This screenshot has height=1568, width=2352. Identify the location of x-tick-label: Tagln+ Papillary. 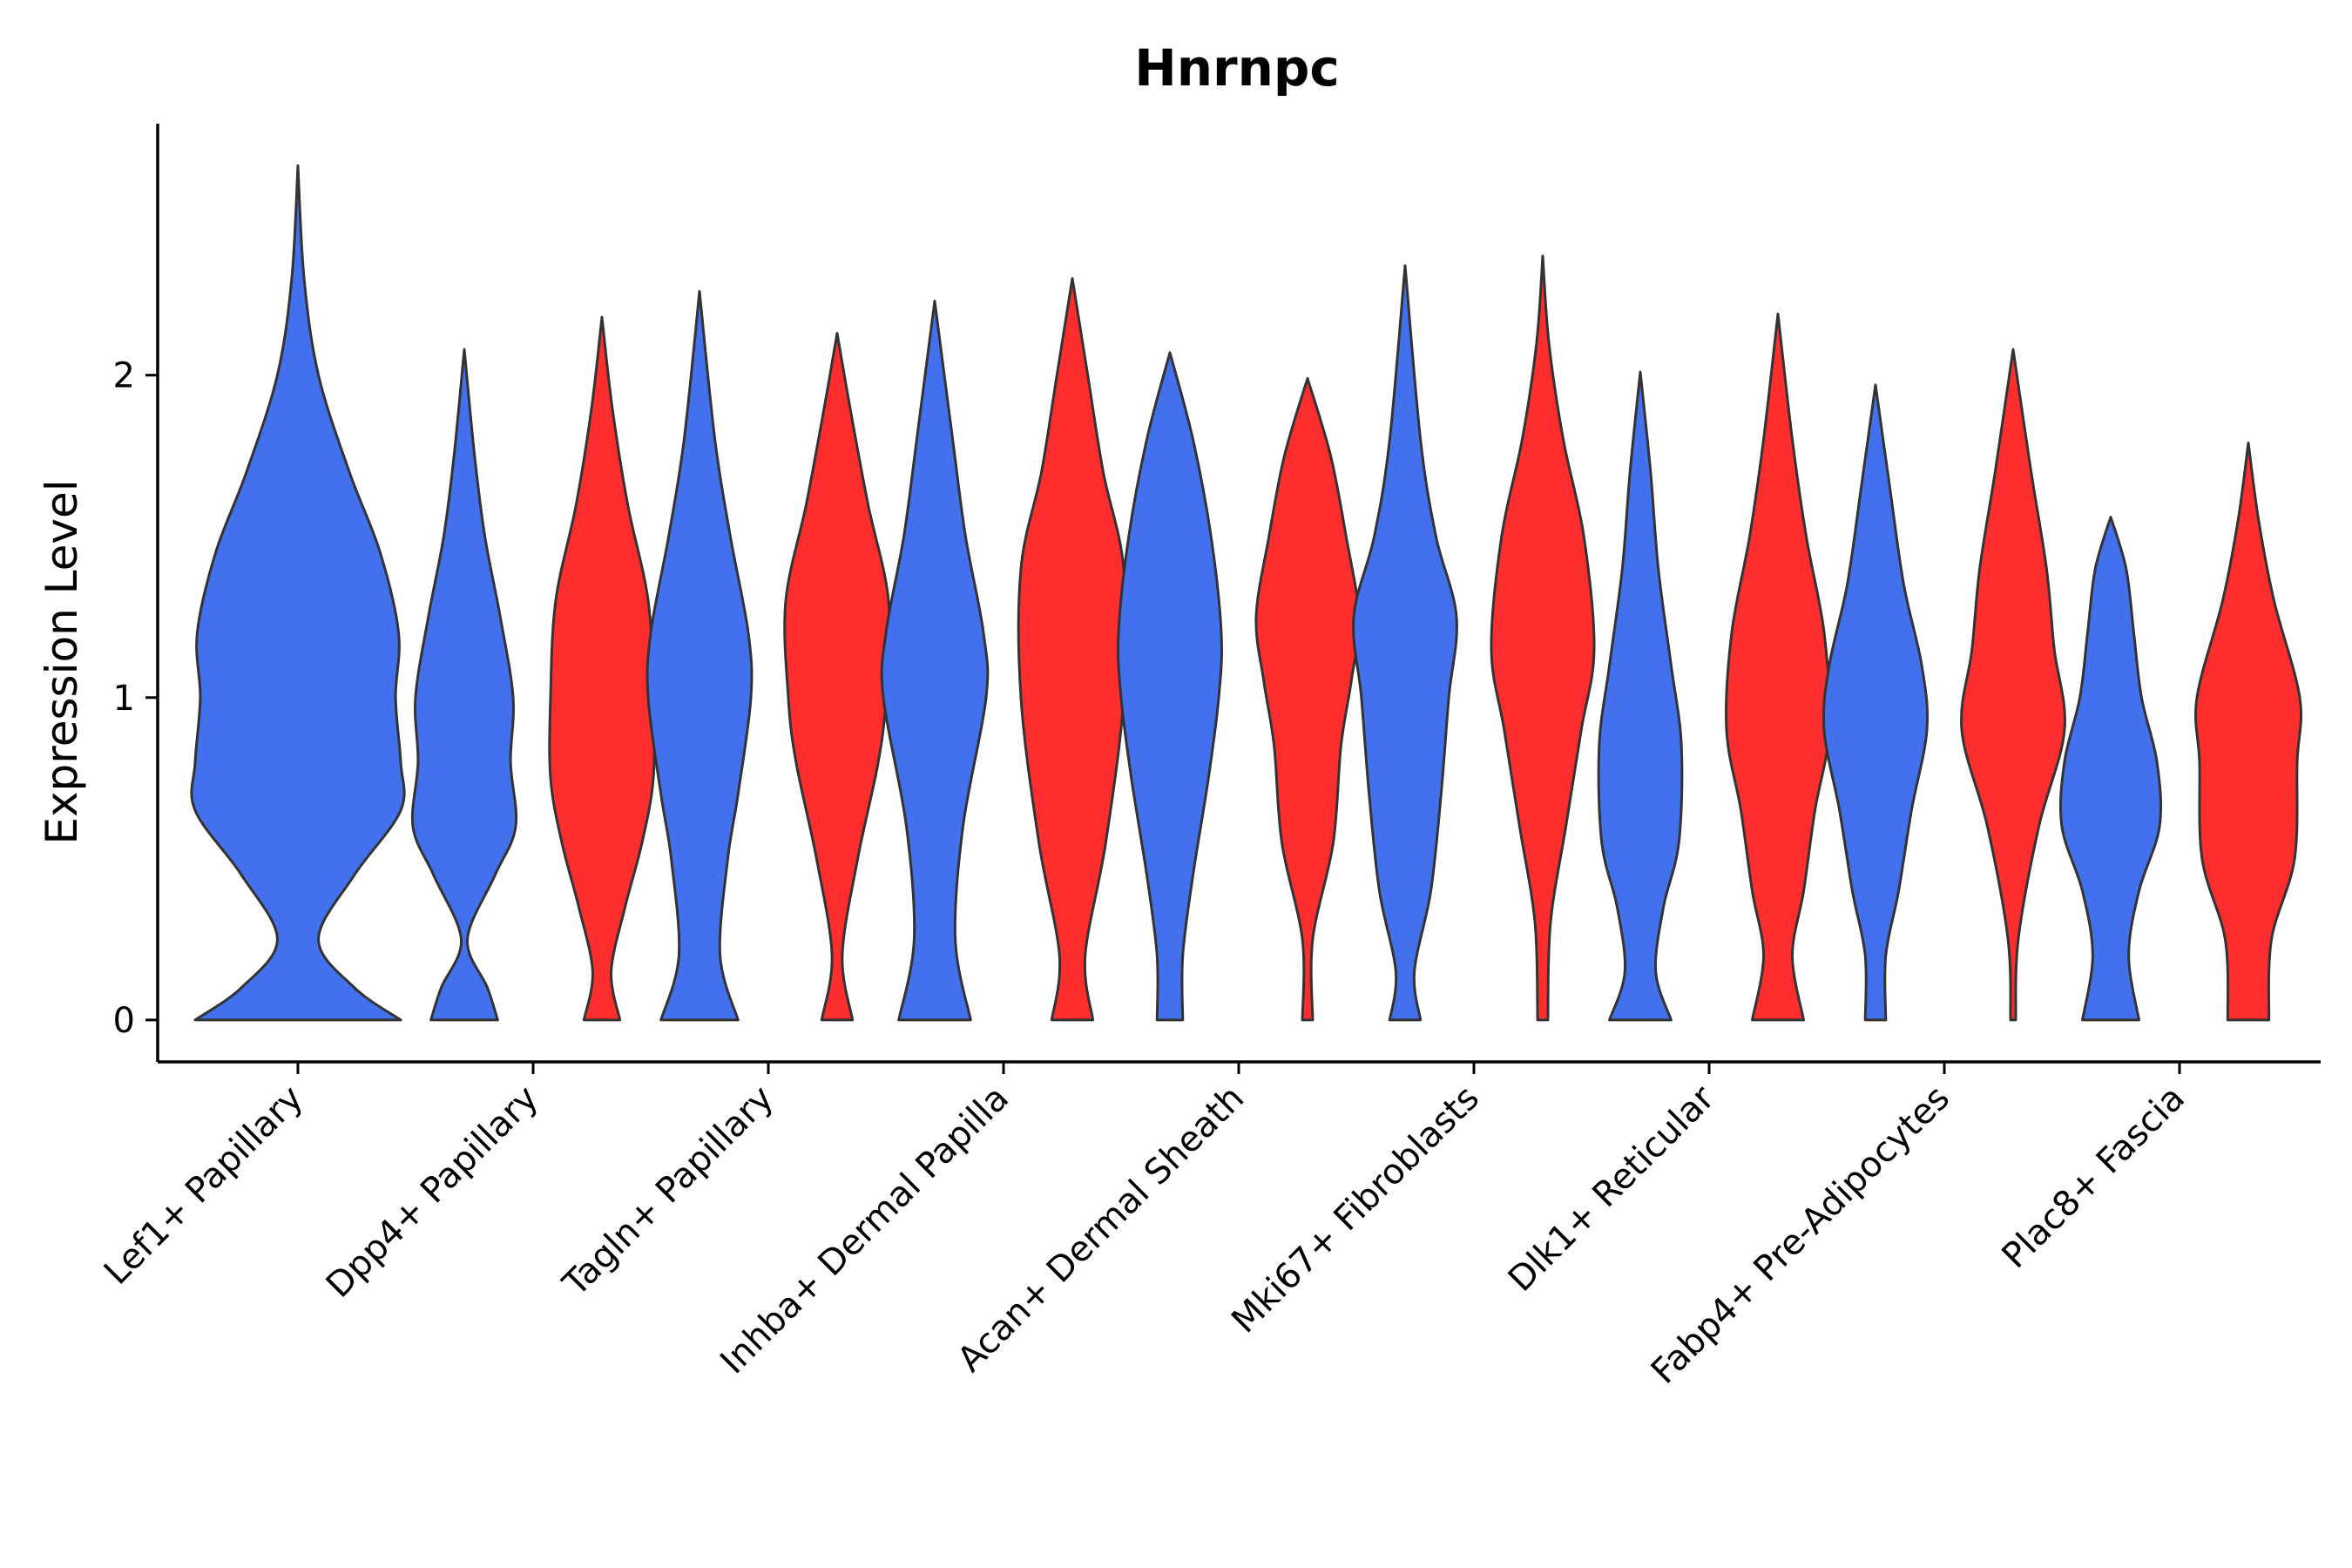
(668, 1191).